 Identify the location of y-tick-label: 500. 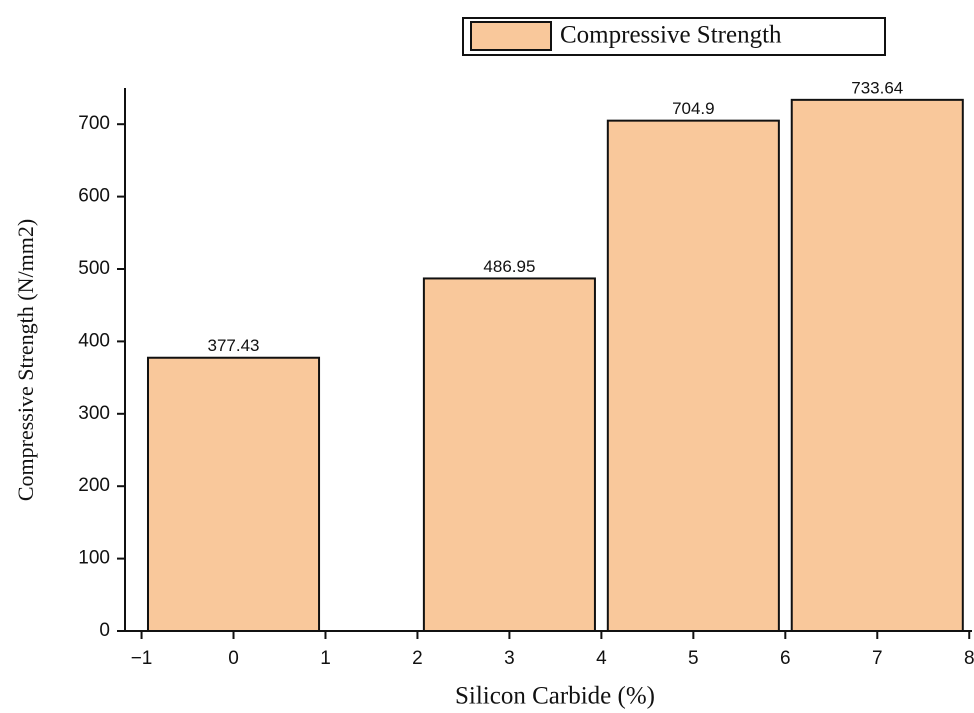
(94, 268).